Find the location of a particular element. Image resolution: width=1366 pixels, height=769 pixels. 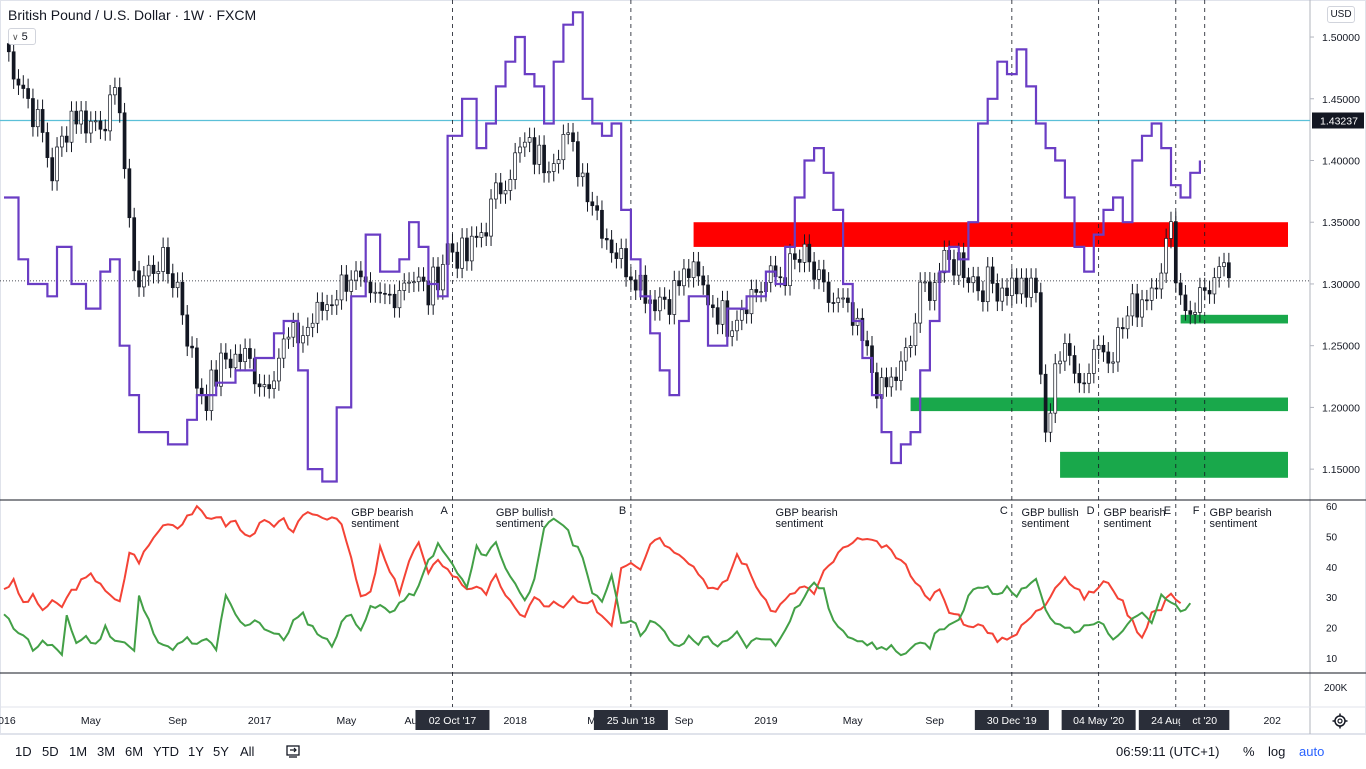

currency-button: USD is located at coordinates (1341, 14).